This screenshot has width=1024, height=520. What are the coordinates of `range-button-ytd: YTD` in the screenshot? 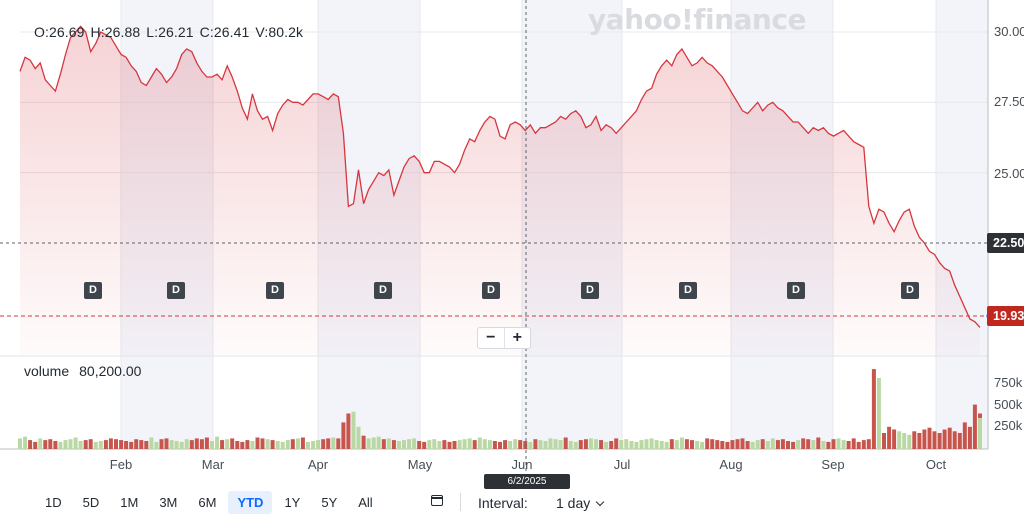 It's located at (250, 502).